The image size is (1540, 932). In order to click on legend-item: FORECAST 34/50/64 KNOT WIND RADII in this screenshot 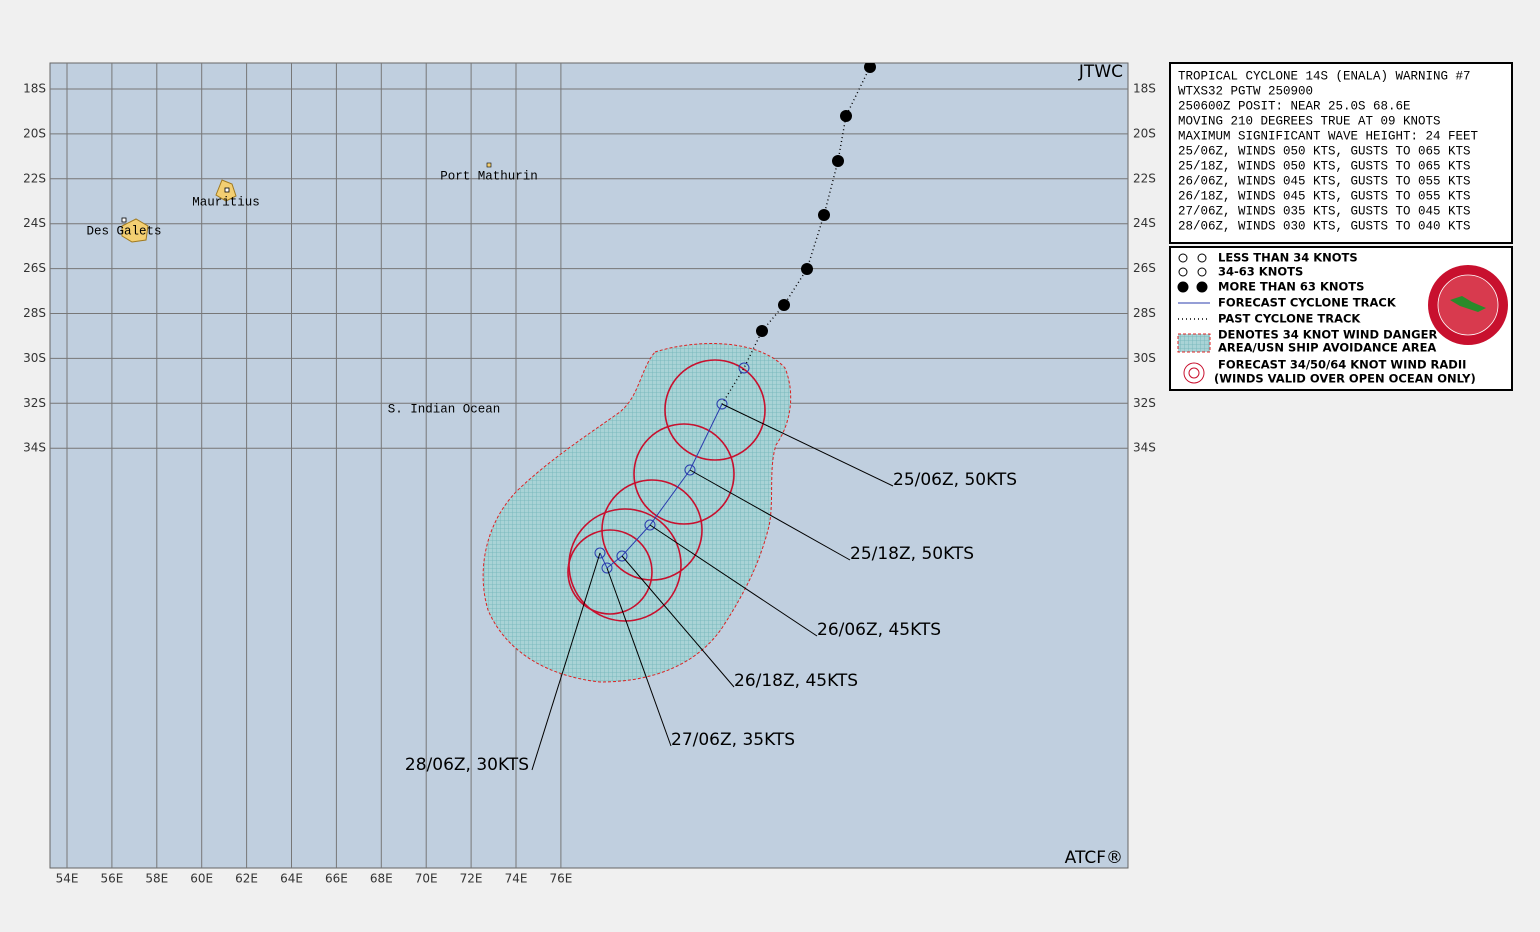, I will do `click(1342, 365)`.